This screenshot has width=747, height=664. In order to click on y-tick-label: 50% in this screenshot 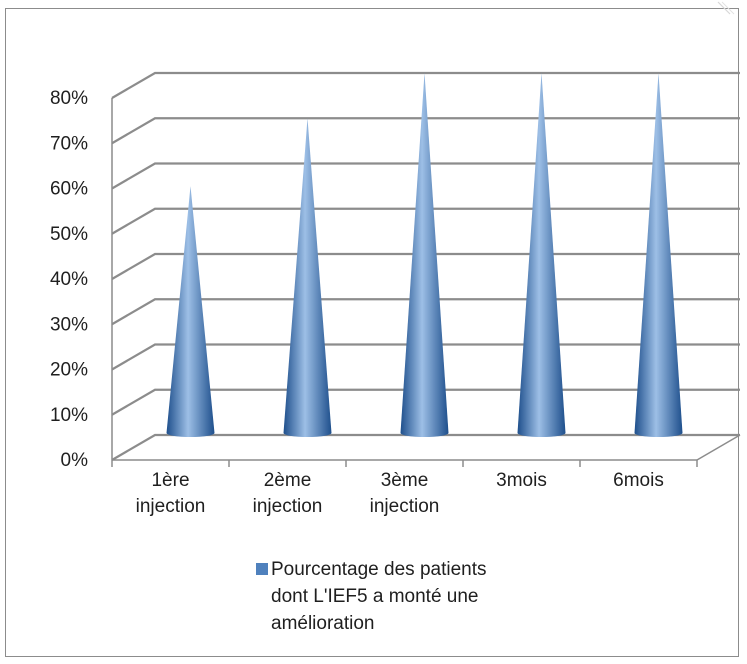, I will do `click(69, 234)`.